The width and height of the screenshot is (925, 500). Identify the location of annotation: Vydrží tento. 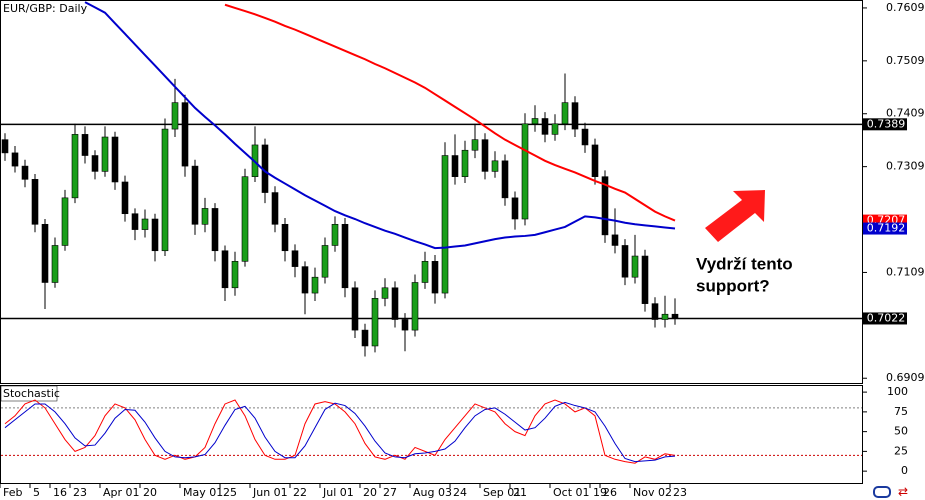
(744, 263).